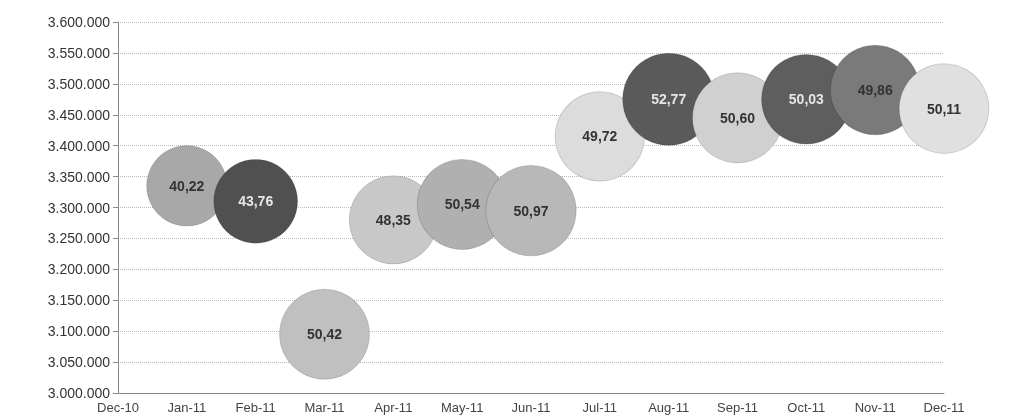 The height and width of the screenshot is (415, 1014). Describe the element at coordinates (669, 407) in the screenshot. I see `x-tick-label: Aug-11` at that location.